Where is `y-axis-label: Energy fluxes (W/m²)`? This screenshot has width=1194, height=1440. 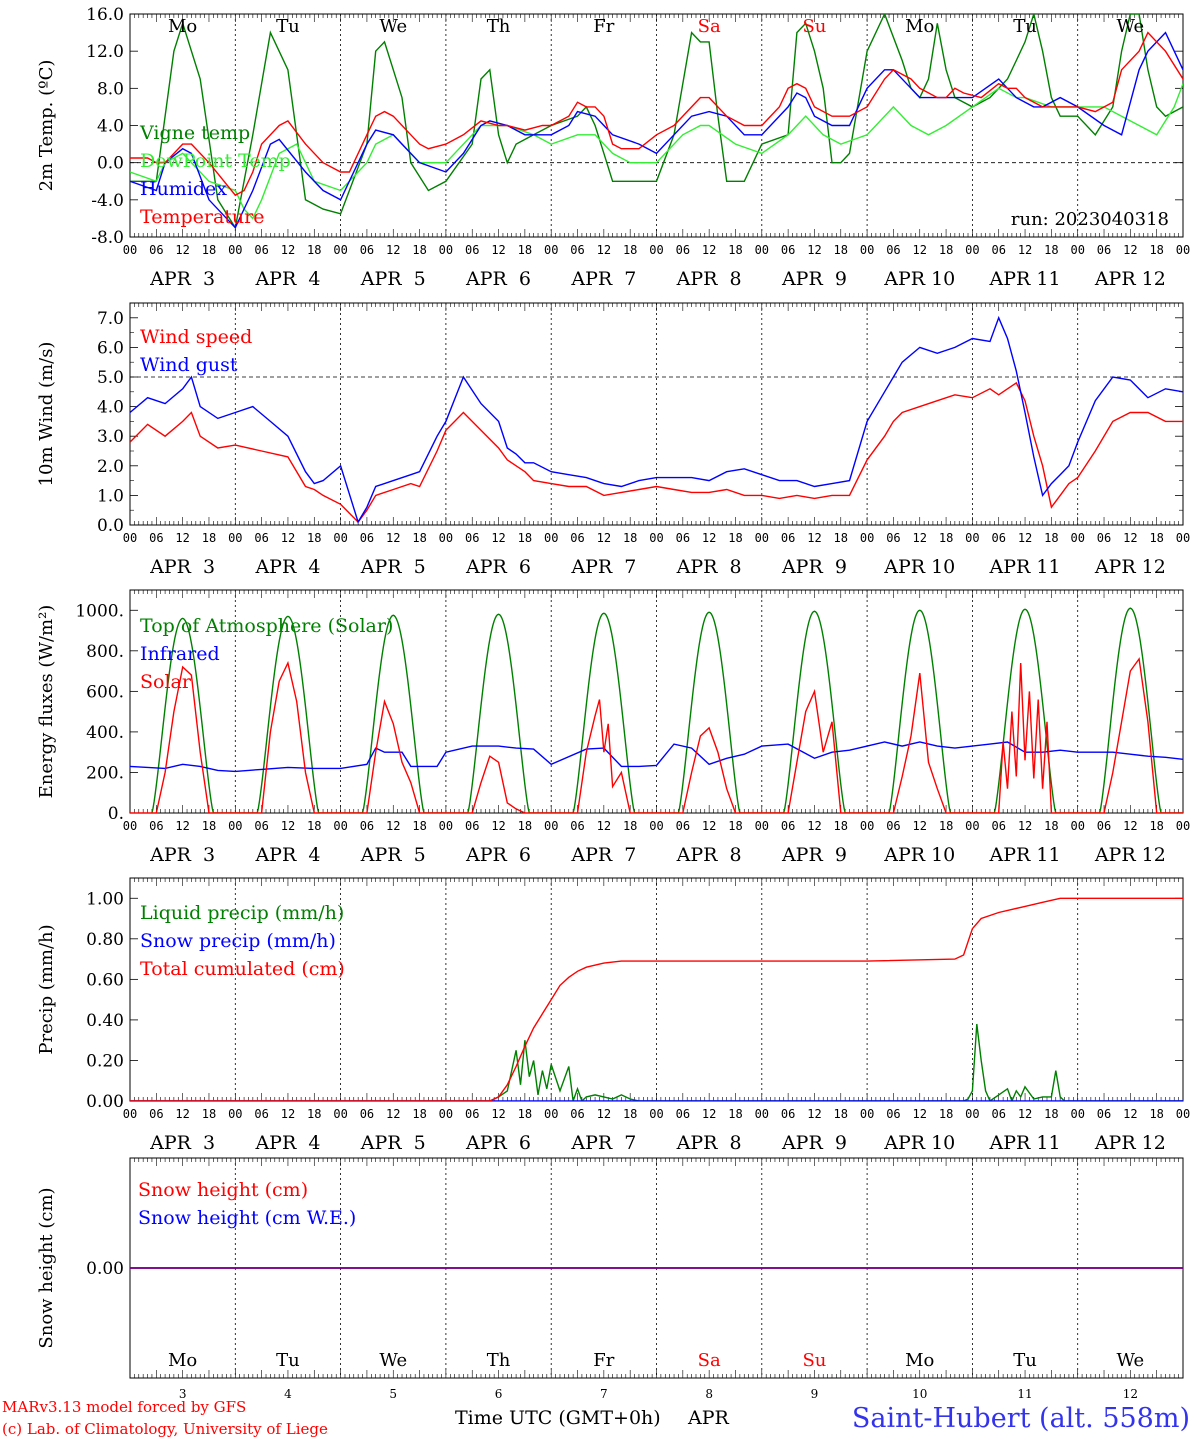
y-axis-label: Energy fluxes (W/m²) is located at coordinates (46, 702).